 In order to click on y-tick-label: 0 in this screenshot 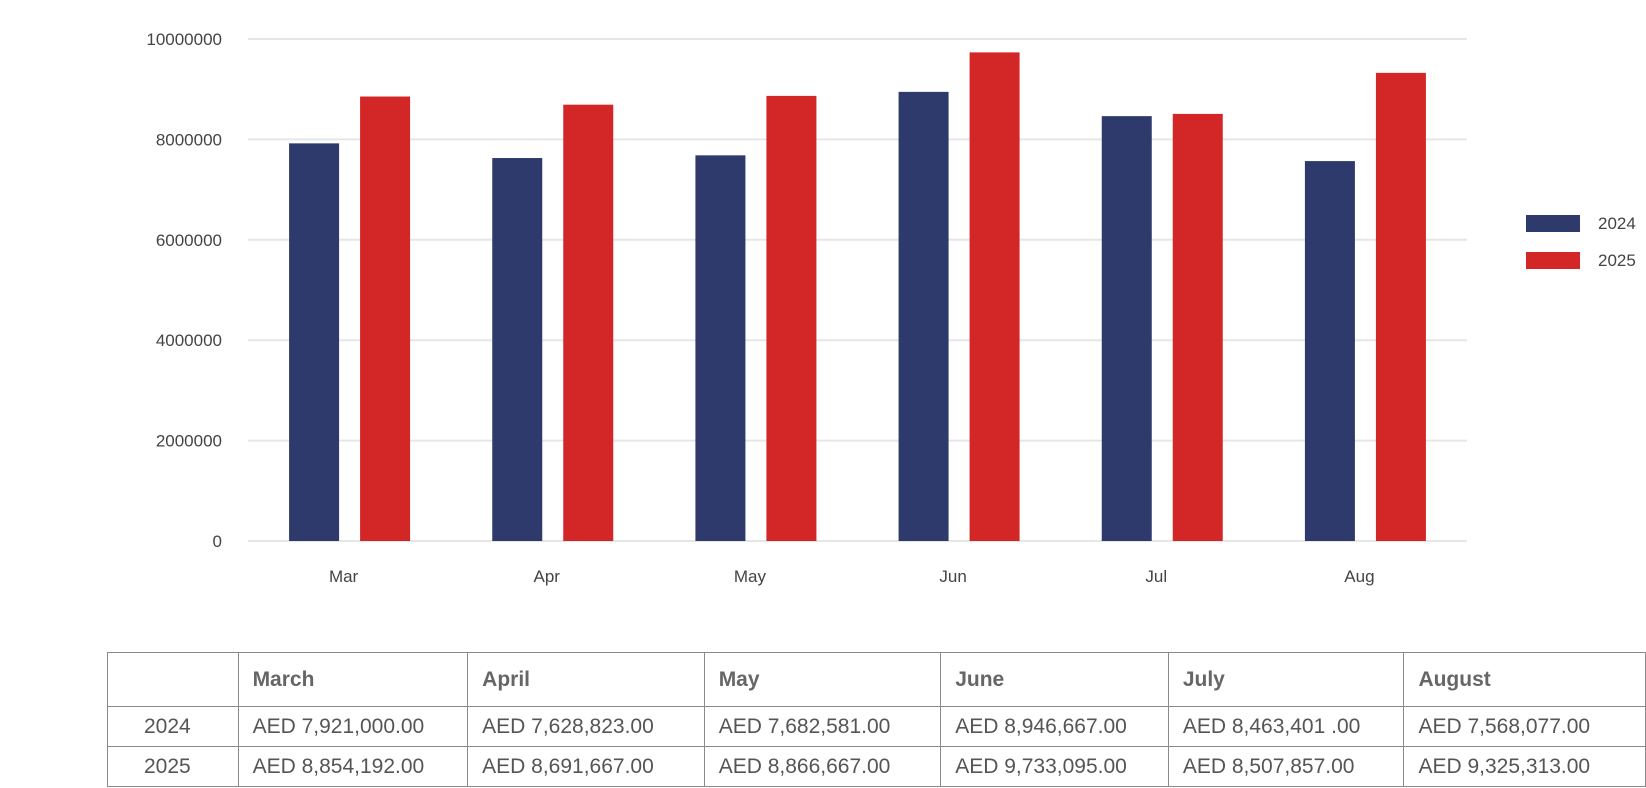, I will do `click(217, 541)`.